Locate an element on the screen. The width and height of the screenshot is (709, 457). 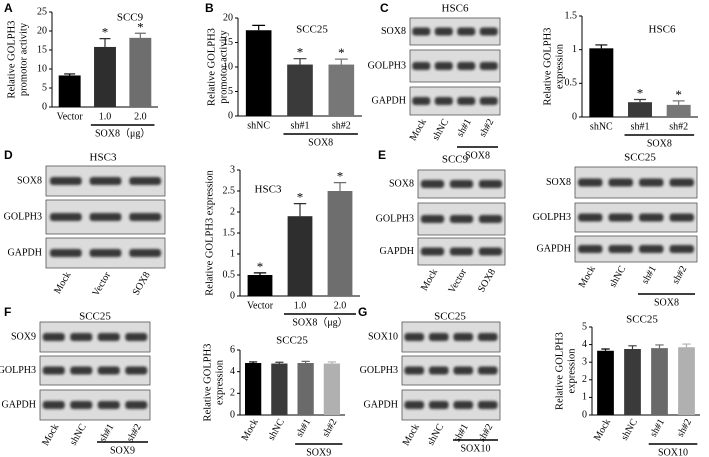
panel-letter: D is located at coordinates (8, 155).